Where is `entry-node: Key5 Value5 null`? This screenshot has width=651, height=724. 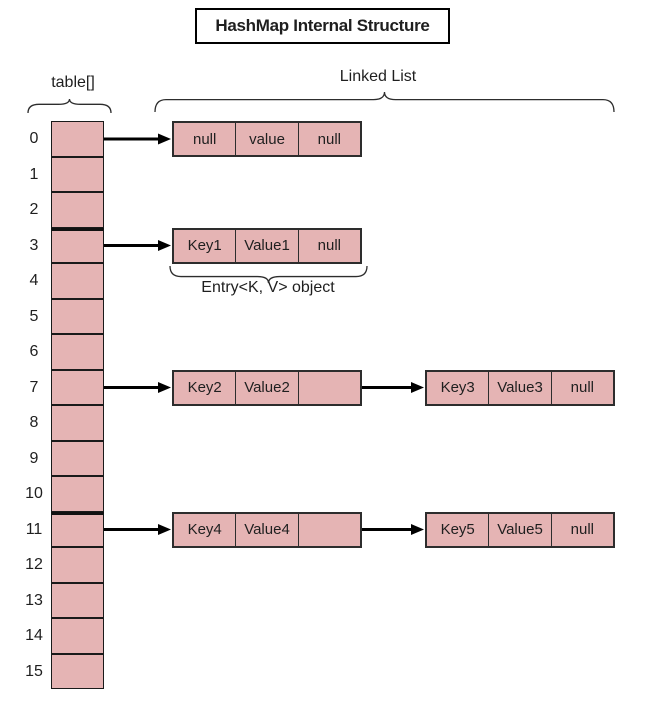 entry-node: Key5 Value5 null is located at coordinates (520, 529).